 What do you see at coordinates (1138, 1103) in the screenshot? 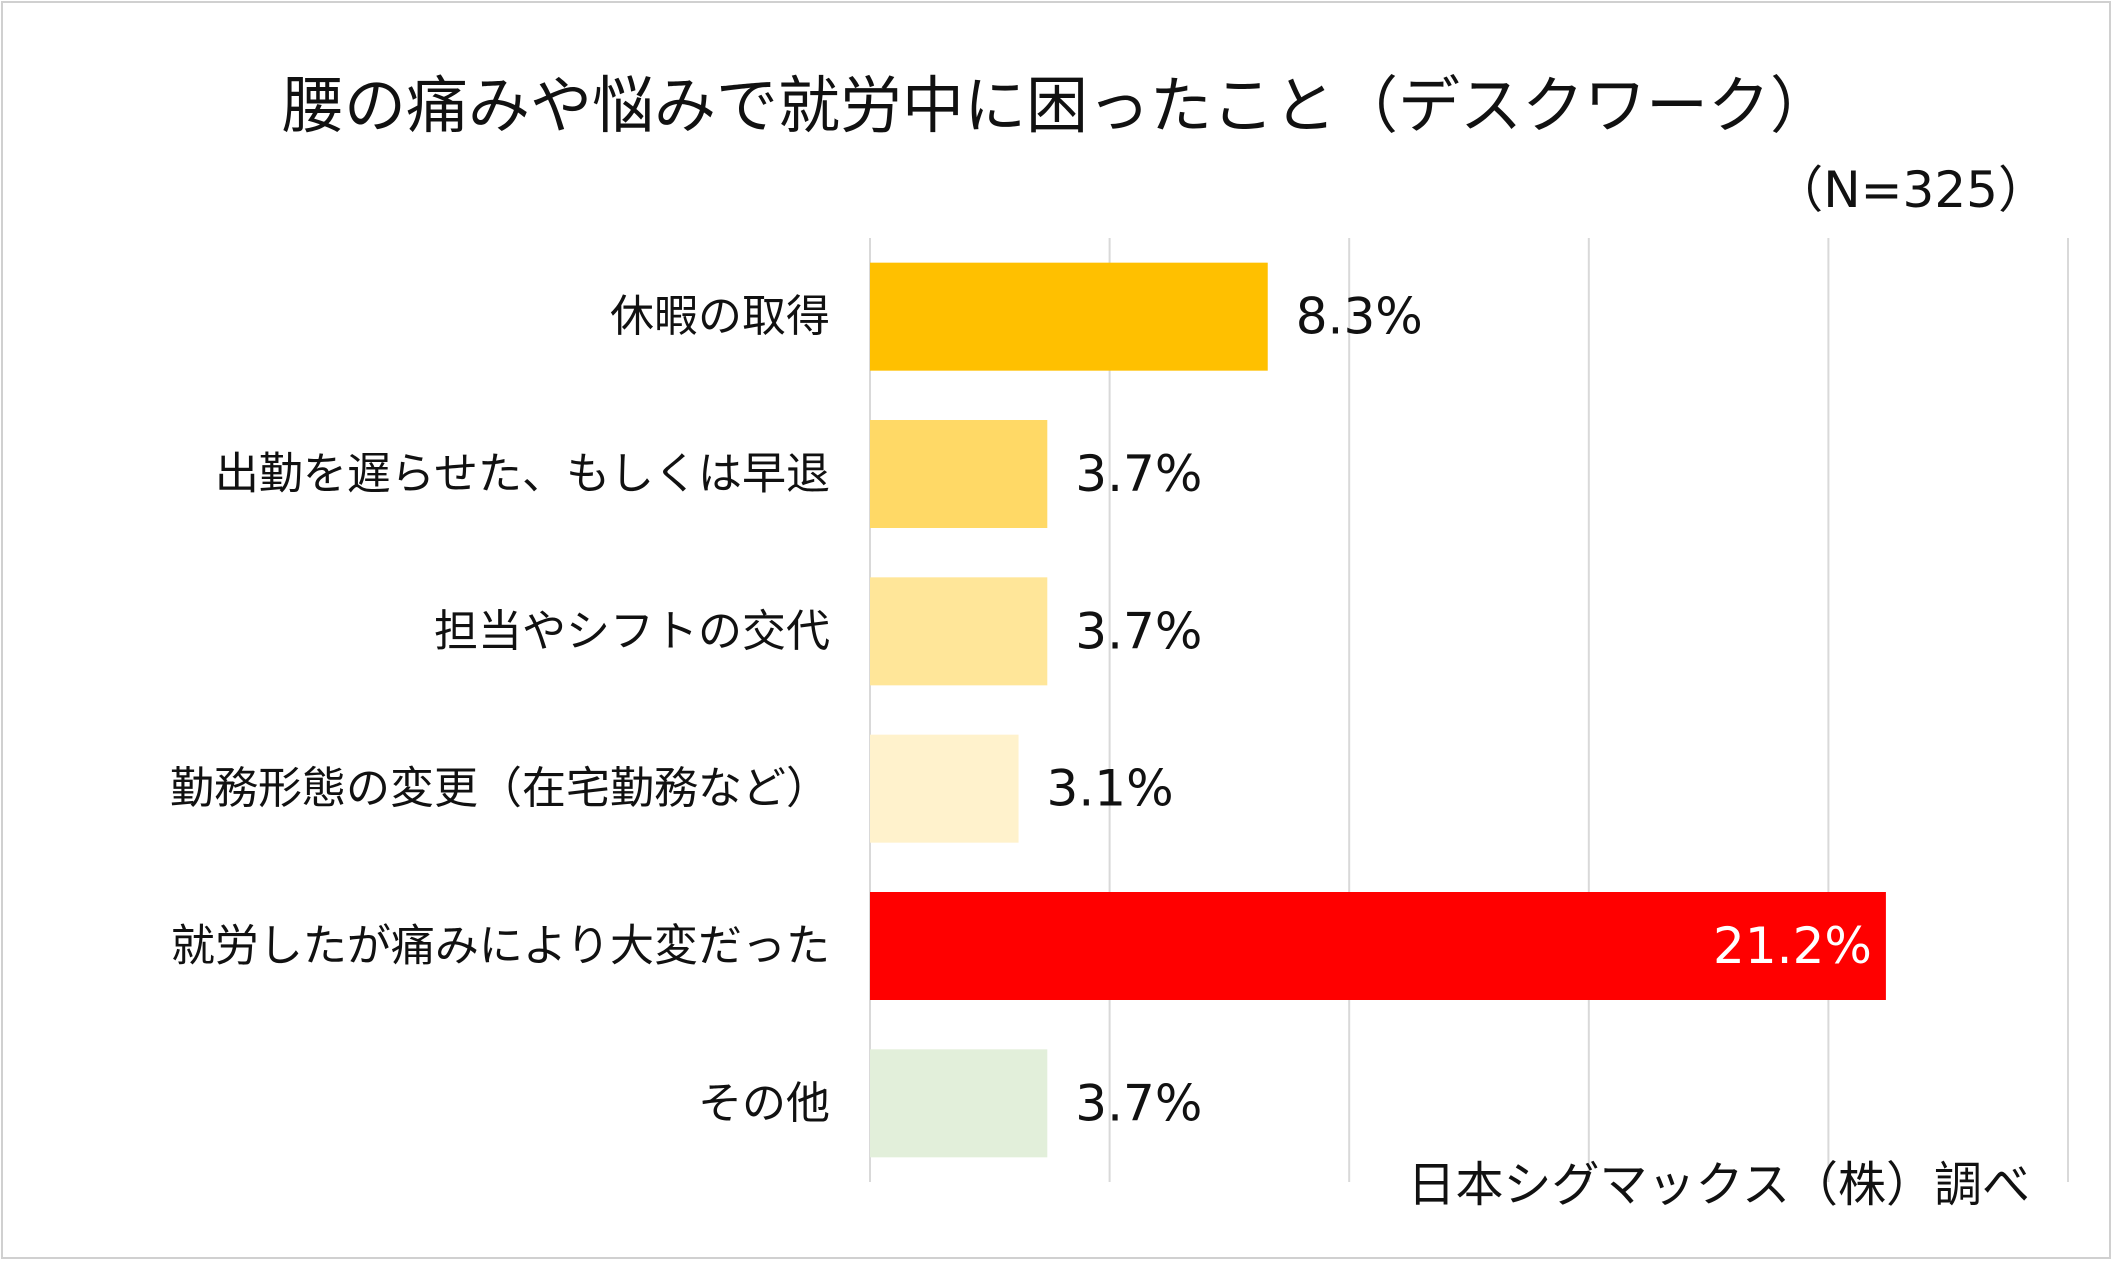
I see `value-label-6: 3.7%` at bounding box center [1138, 1103].